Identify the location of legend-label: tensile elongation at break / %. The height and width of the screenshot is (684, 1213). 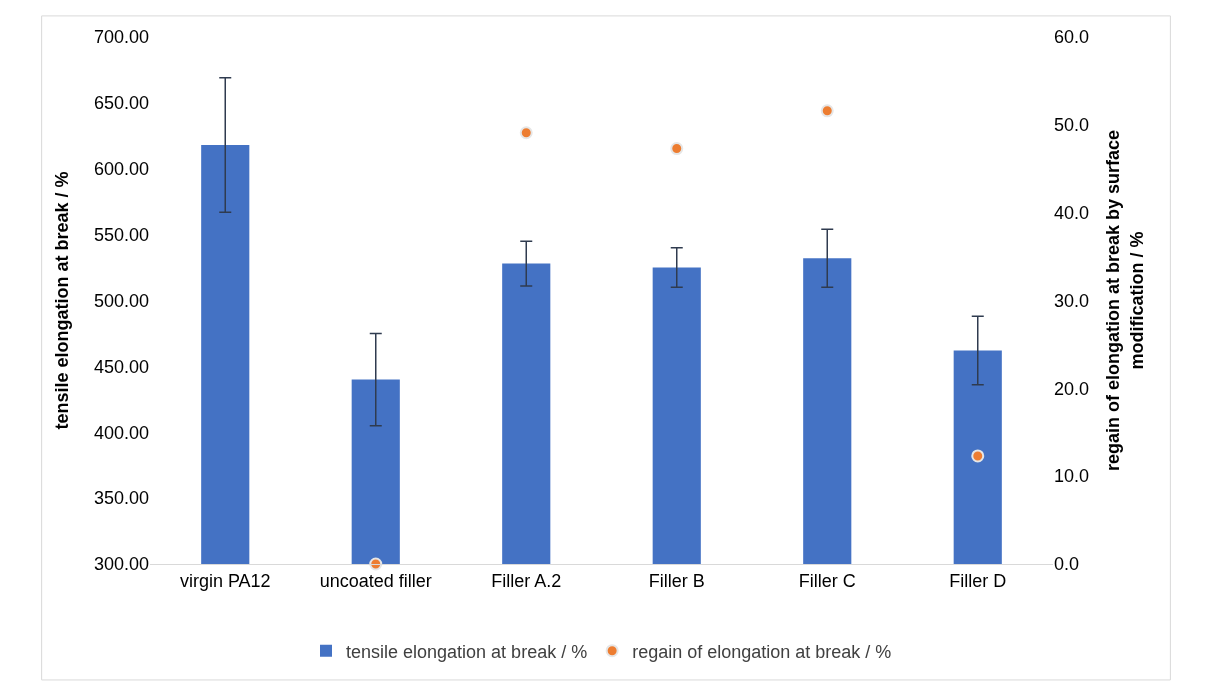
(467, 651).